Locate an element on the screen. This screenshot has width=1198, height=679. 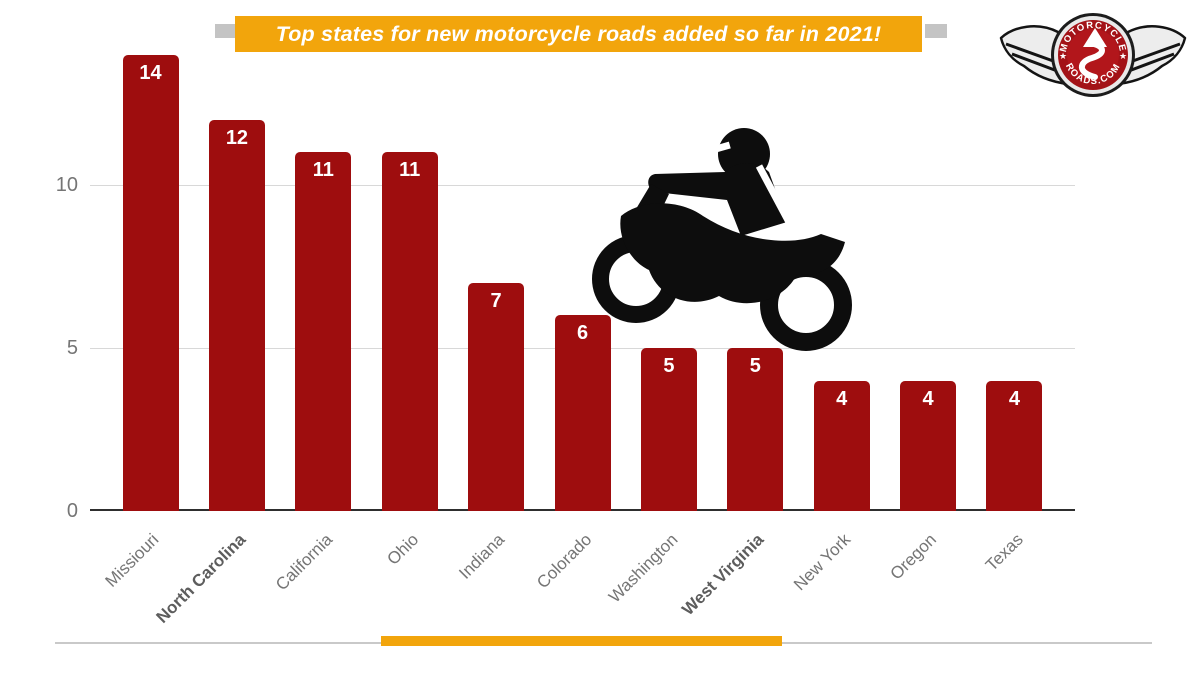
bar-value-label-washington: 5 is located at coordinates (669, 366).